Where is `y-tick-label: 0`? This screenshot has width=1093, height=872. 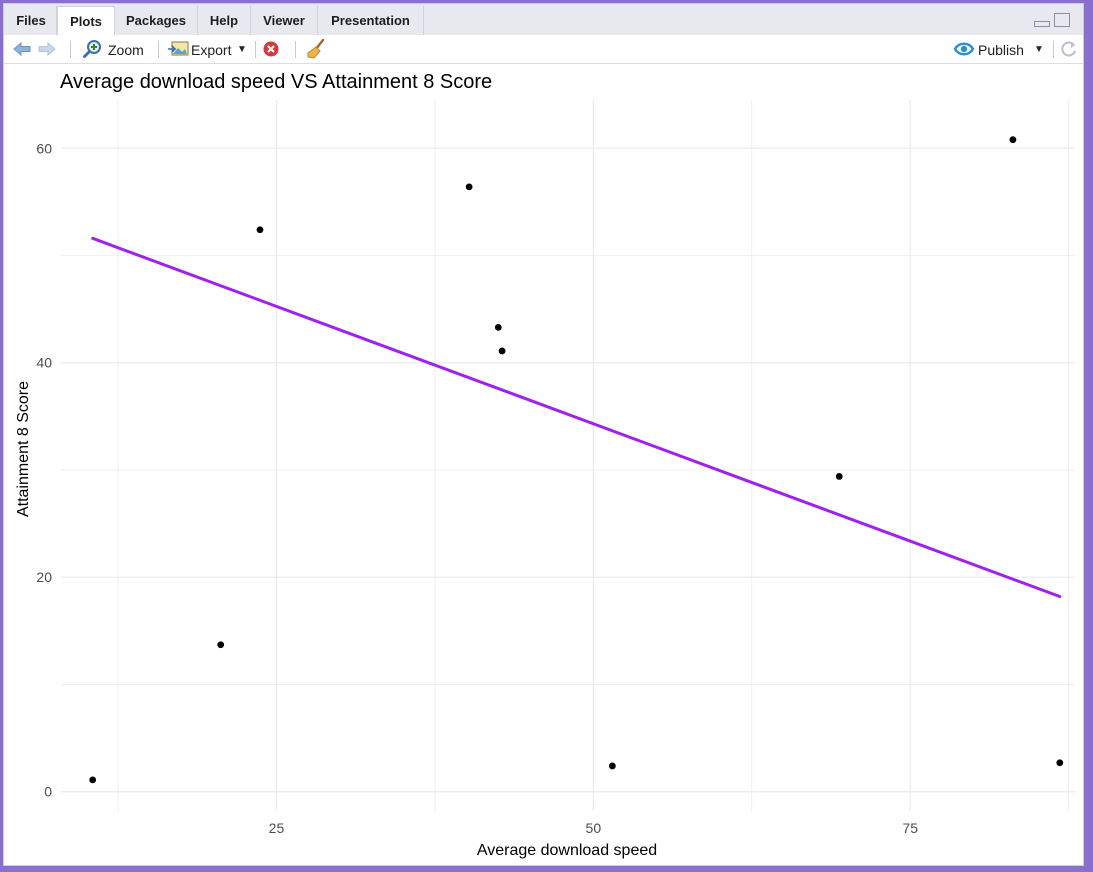 y-tick-label: 0 is located at coordinates (48, 792).